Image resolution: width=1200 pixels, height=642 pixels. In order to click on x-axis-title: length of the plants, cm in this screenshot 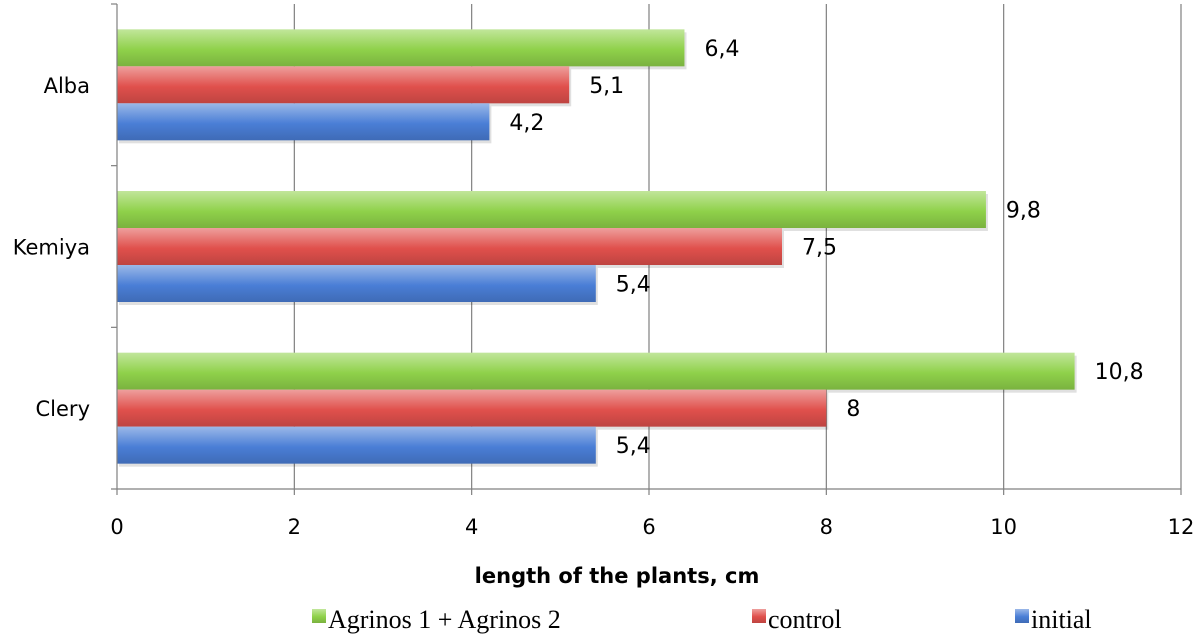, I will do `click(617, 576)`.